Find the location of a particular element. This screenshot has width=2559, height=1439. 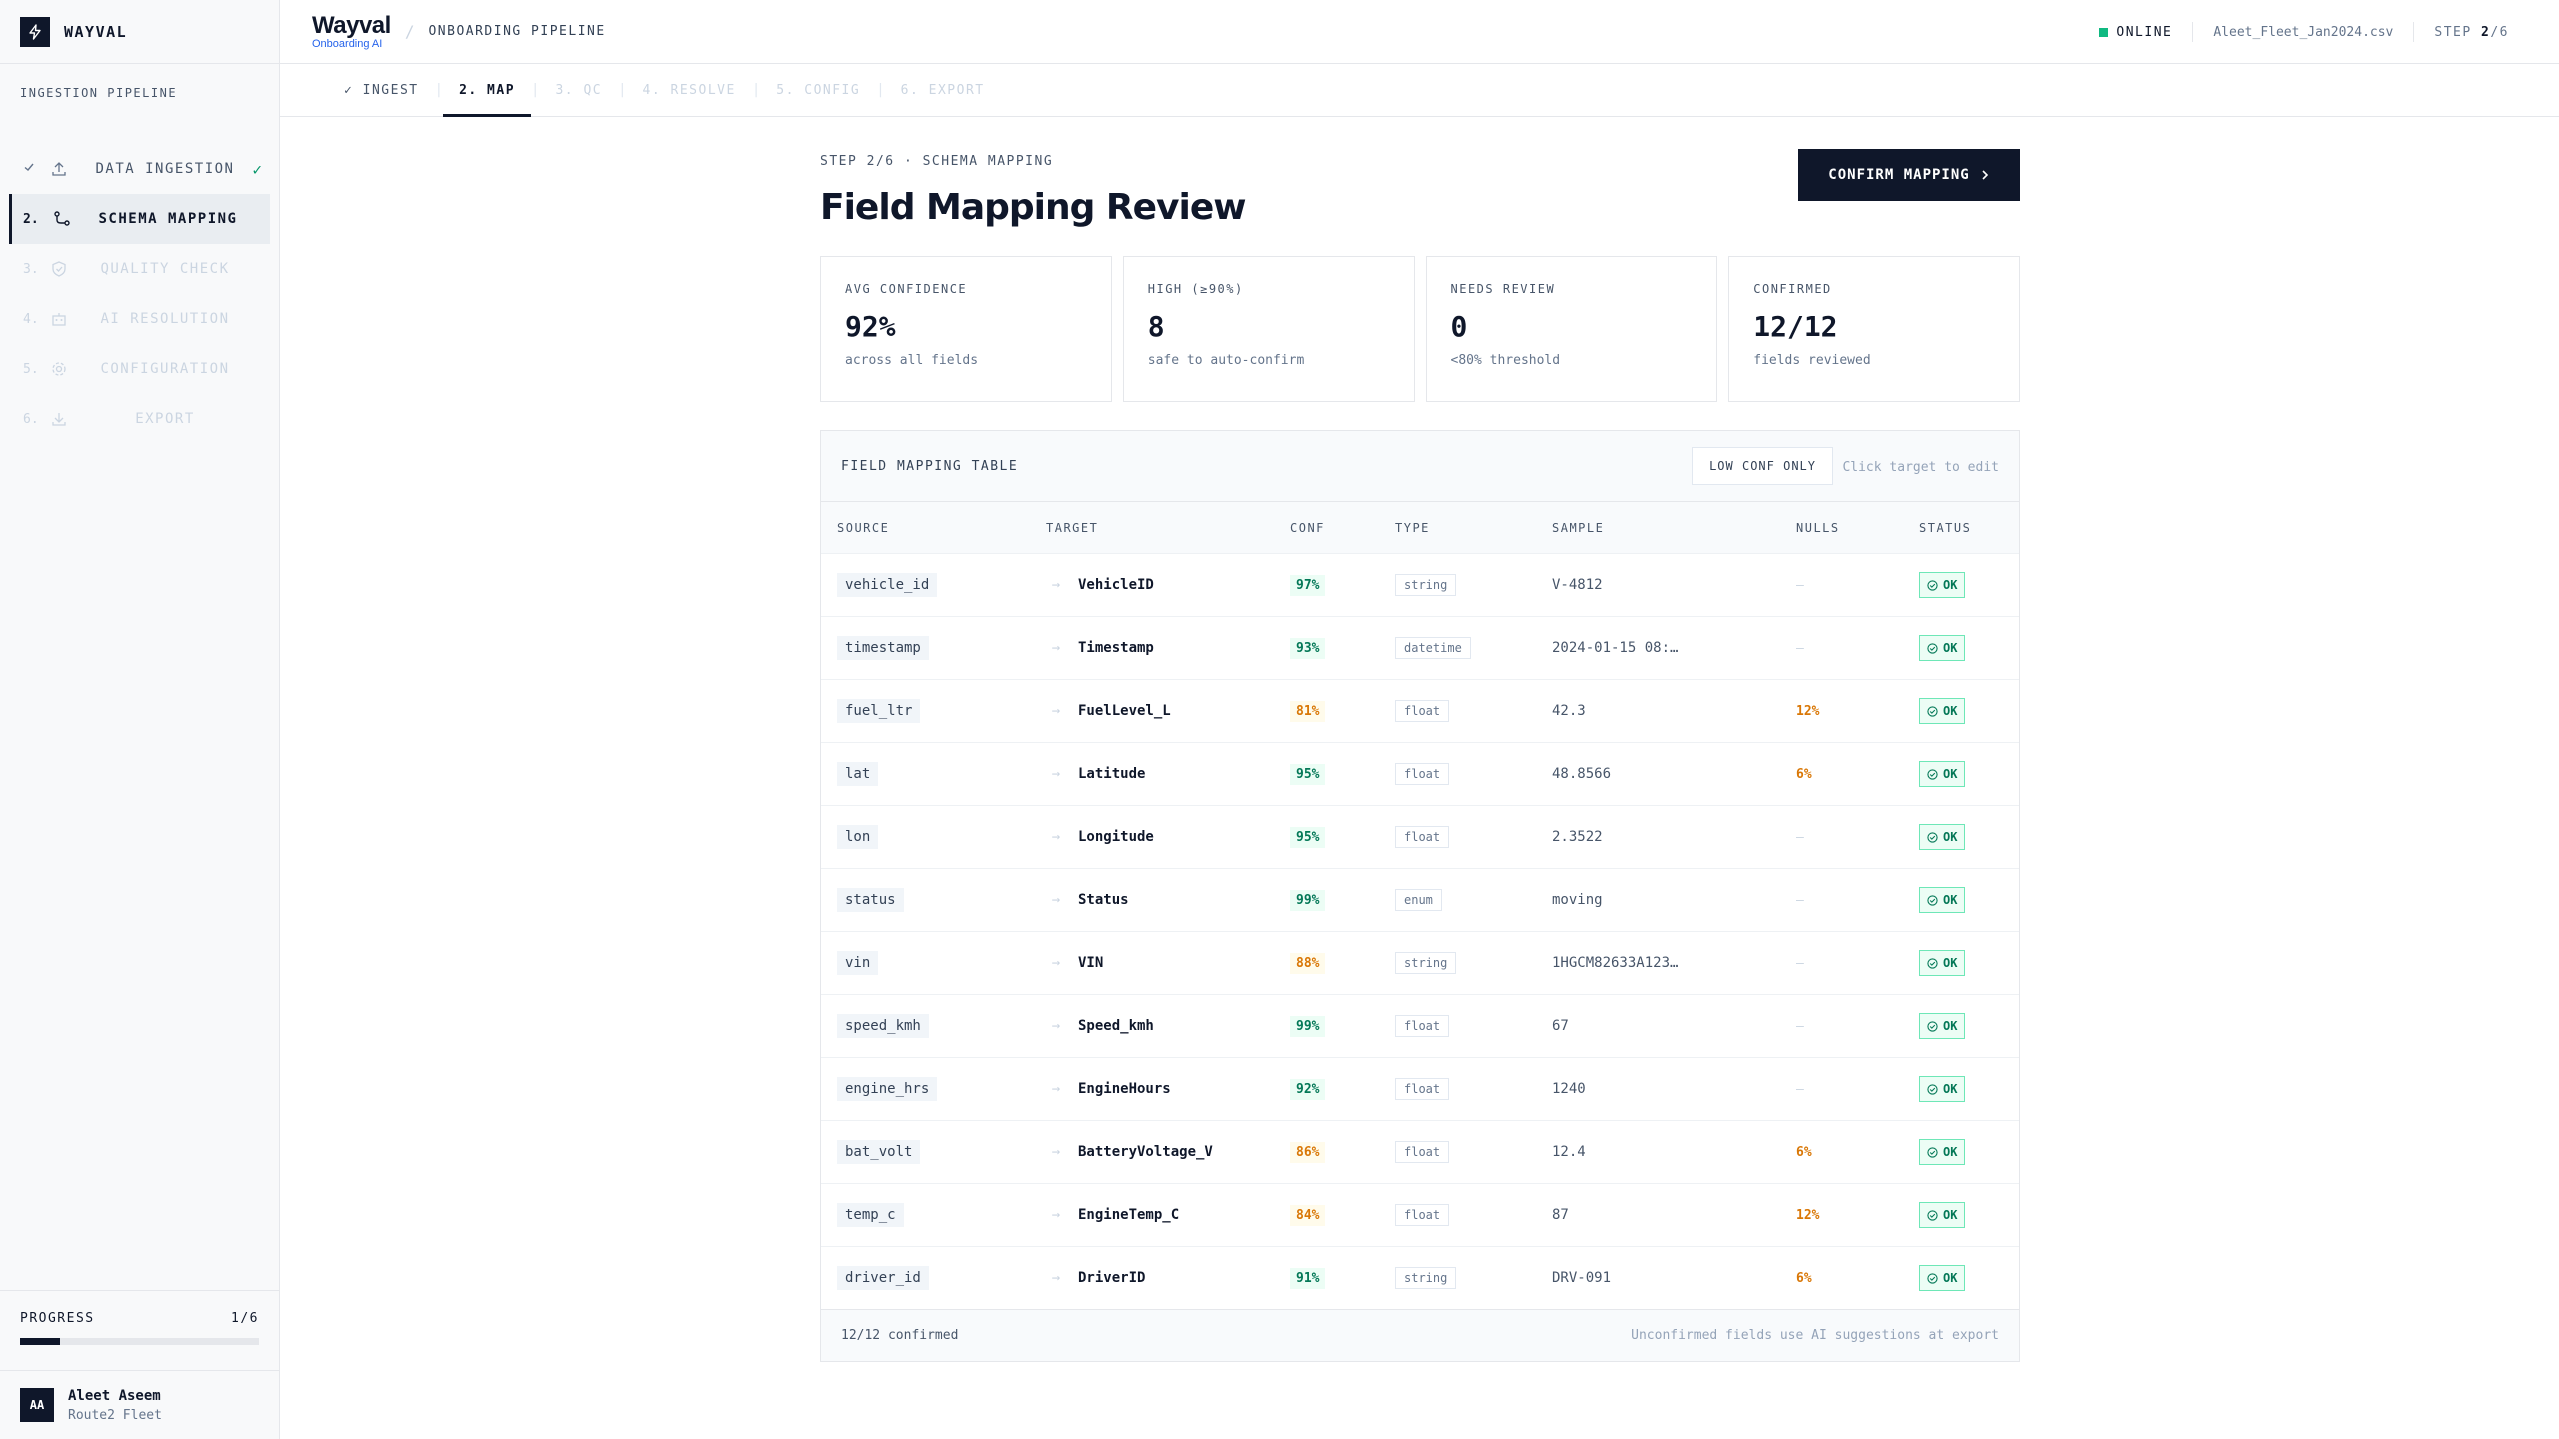

sample-value: 67 is located at coordinates (1560, 1026).